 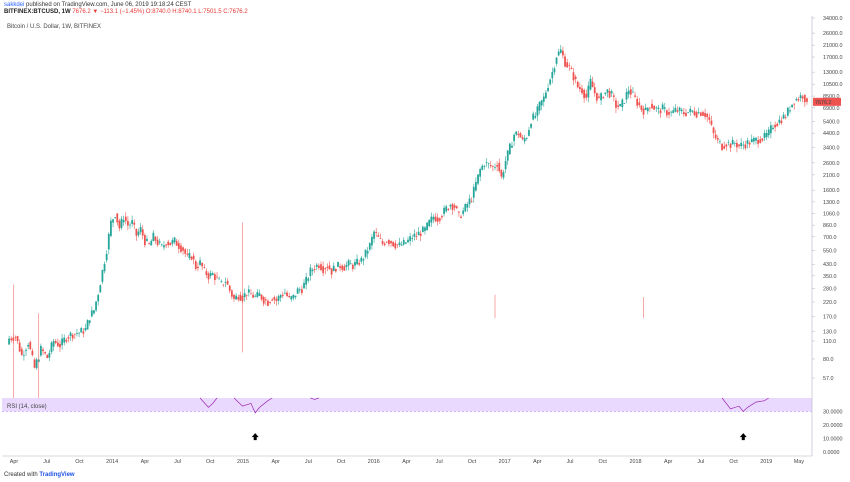 I want to click on tradingview-logo: TradingView, so click(x=57, y=475).